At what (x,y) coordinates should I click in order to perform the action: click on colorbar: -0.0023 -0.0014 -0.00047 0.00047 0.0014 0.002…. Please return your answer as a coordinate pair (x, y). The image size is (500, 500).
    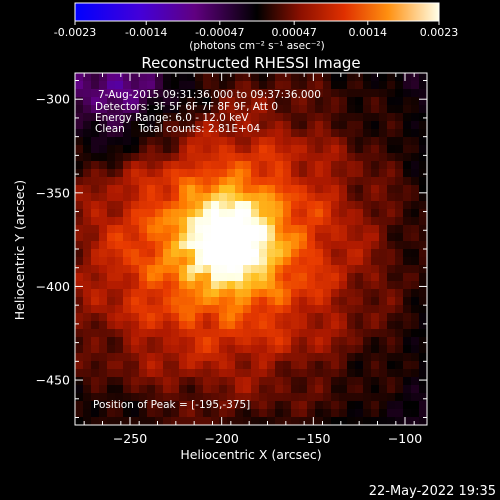
    Looking at the image, I should click on (256, 27).